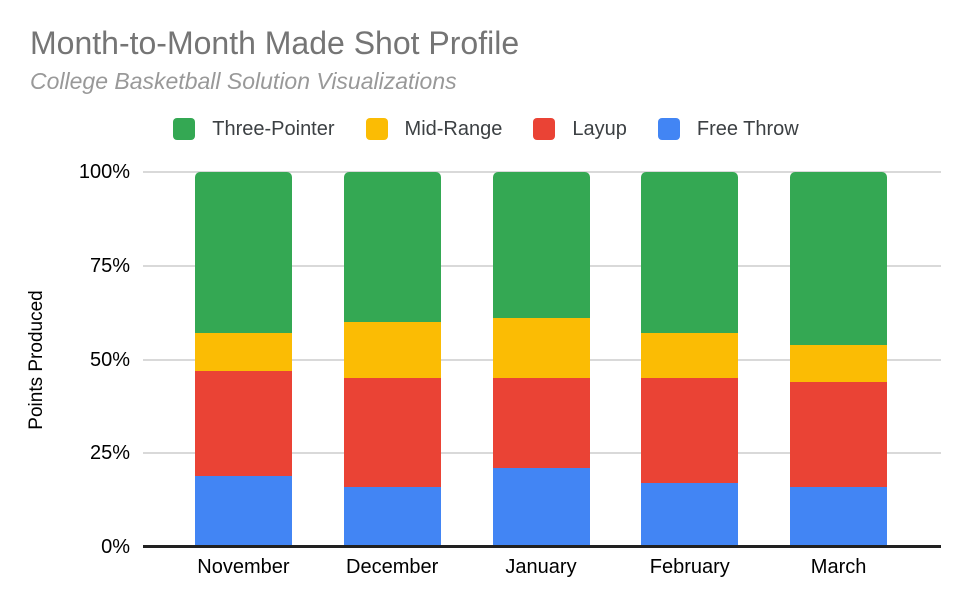  Describe the element at coordinates (599, 128) in the screenshot. I see `legend-label-layup: Layup` at that location.